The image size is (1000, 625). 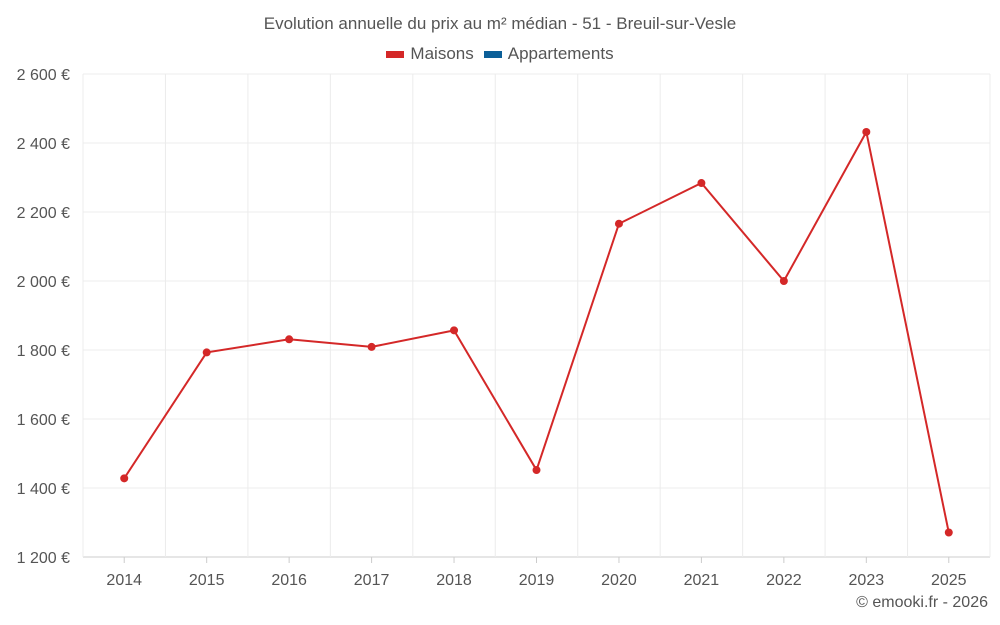 What do you see at coordinates (43, 489) in the screenshot?
I see `y-tick-label: 1 400 €` at bounding box center [43, 489].